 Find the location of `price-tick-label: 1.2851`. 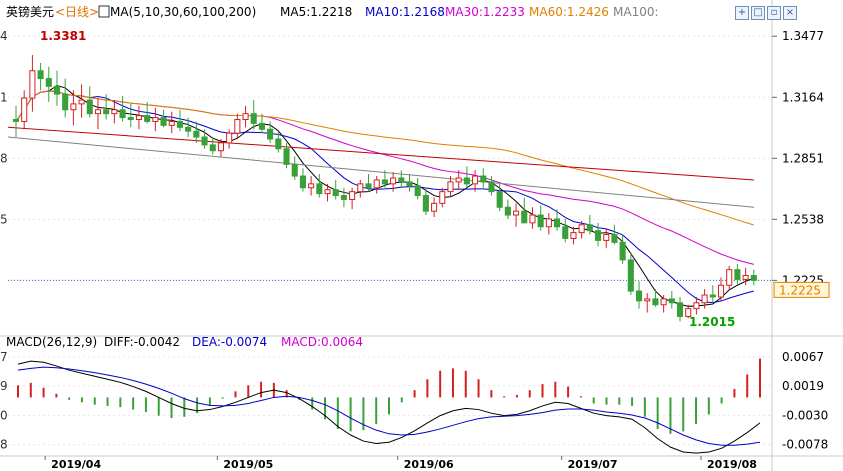

price-tick-label: 1.2851 is located at coordinates (803, 158).